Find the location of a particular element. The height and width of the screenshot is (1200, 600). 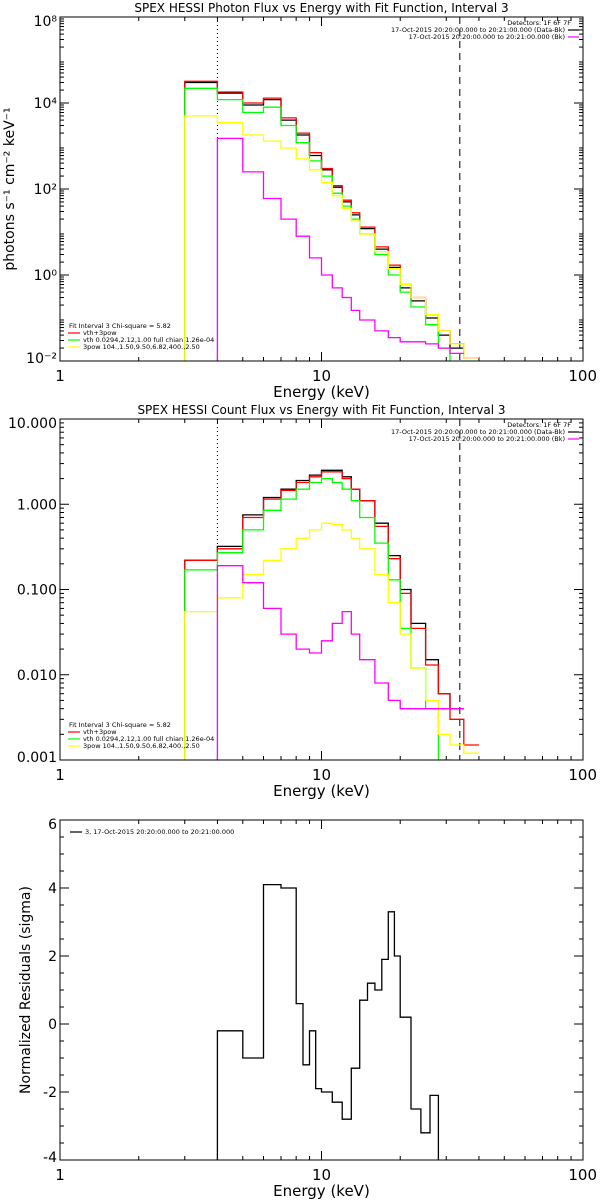

y-tick-label: -2 is located at coordinates (50, 1093).